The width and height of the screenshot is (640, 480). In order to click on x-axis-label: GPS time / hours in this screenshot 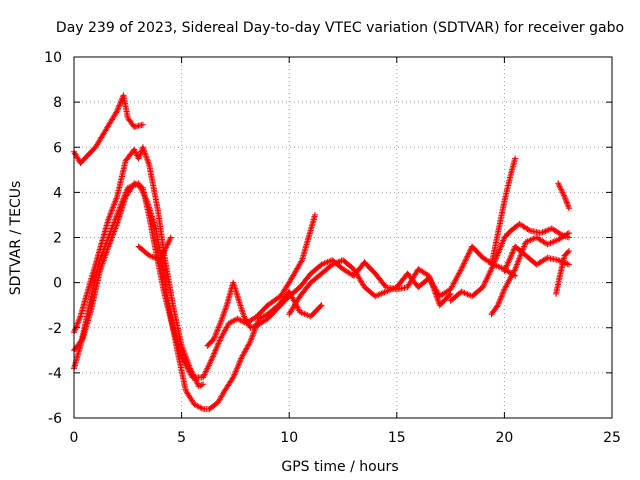, I will do `click(339, 467)`.